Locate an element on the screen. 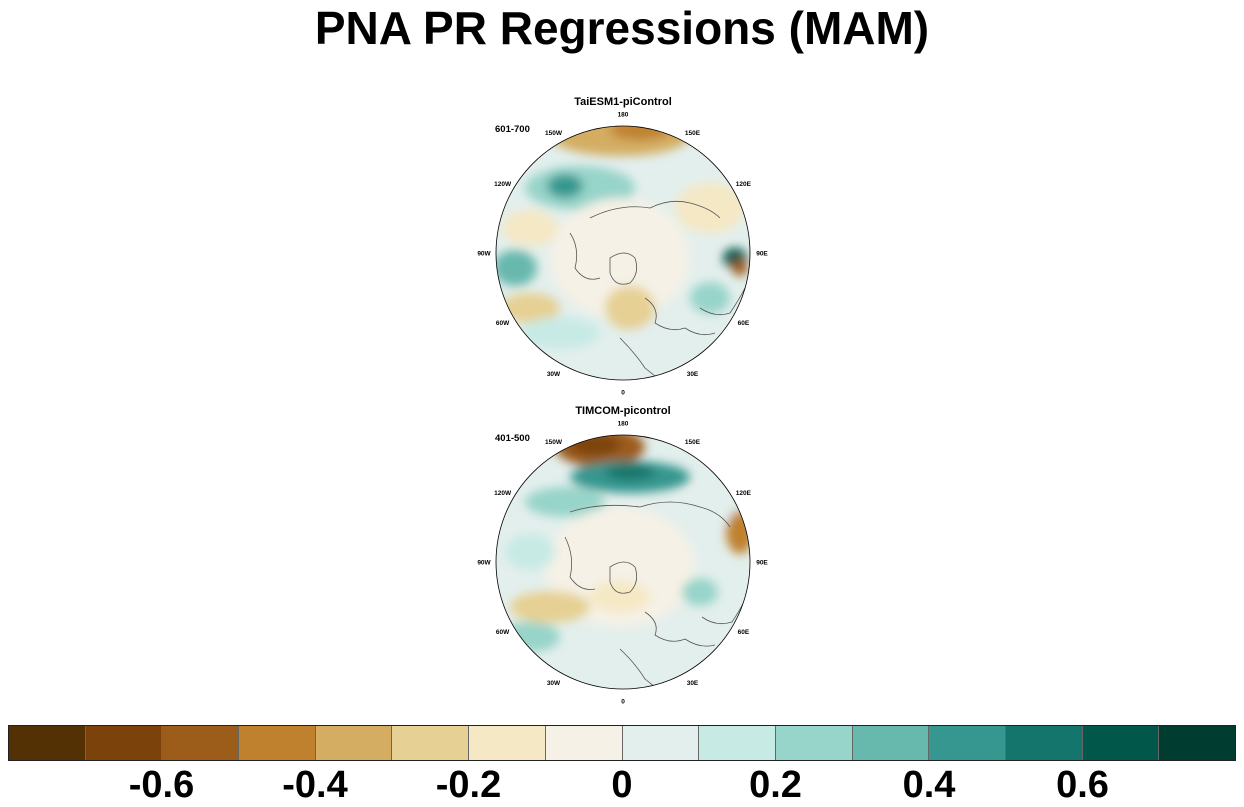 This screenshot has height=807, width=1244. colorbar-tick-label: -0.4 is located at coordinates (315, 785).